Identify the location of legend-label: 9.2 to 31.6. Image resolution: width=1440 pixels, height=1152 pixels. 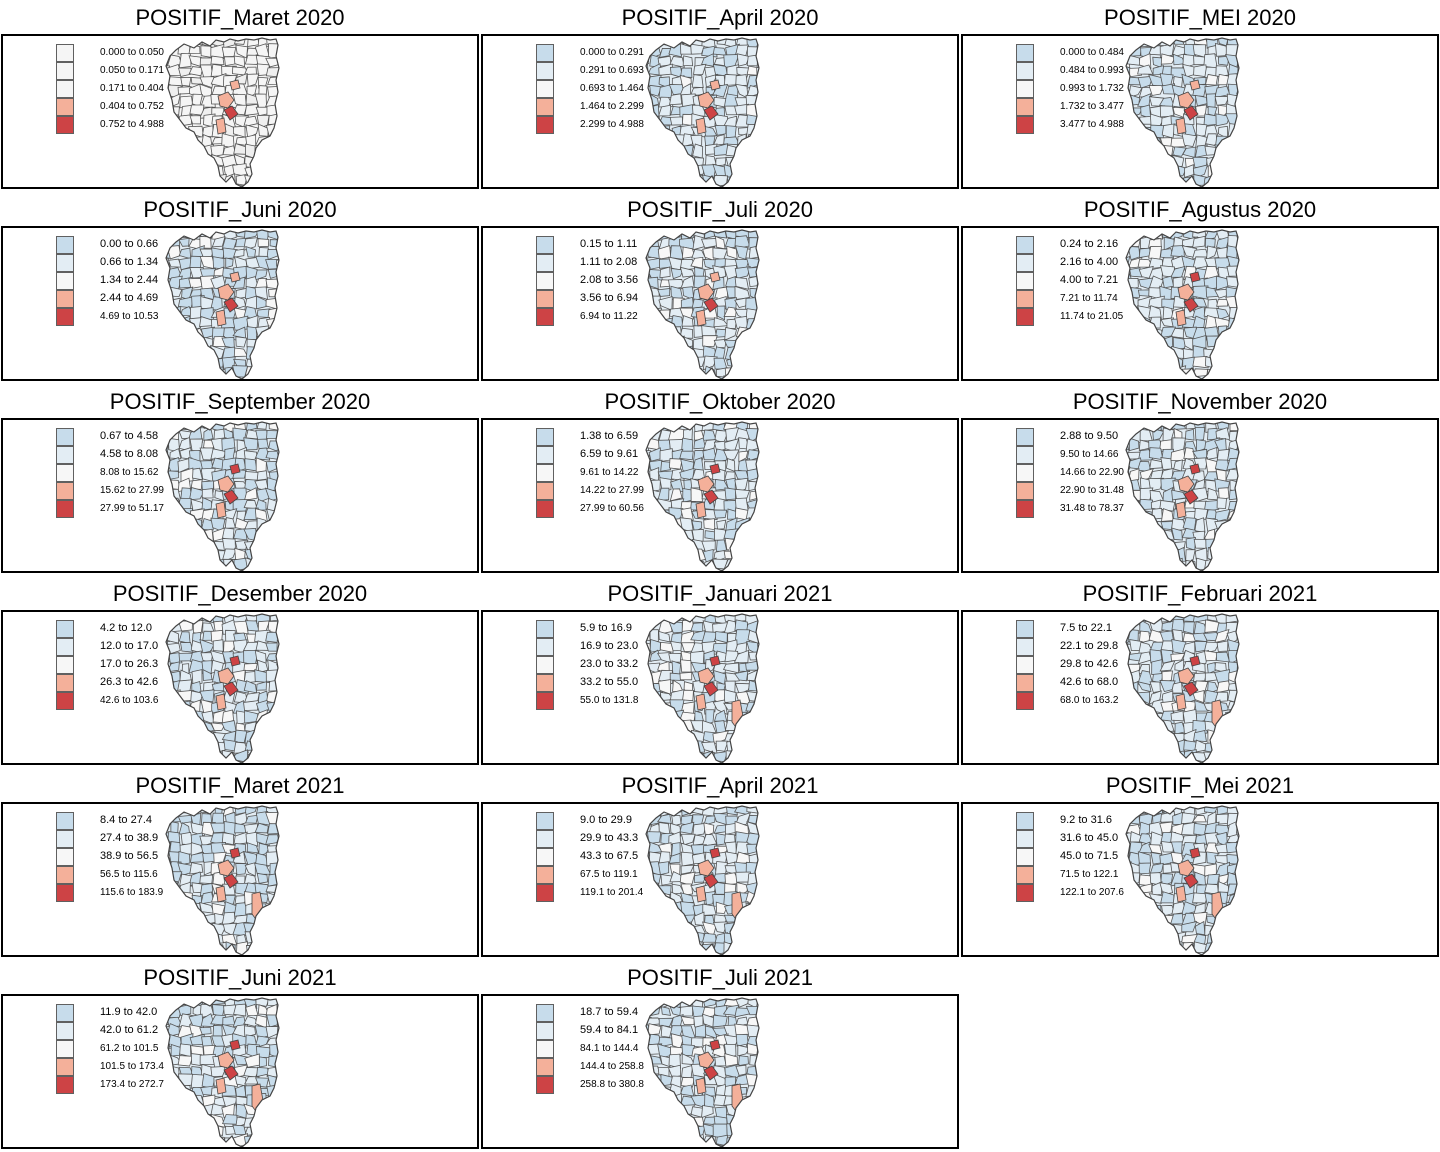
(1086, 820).